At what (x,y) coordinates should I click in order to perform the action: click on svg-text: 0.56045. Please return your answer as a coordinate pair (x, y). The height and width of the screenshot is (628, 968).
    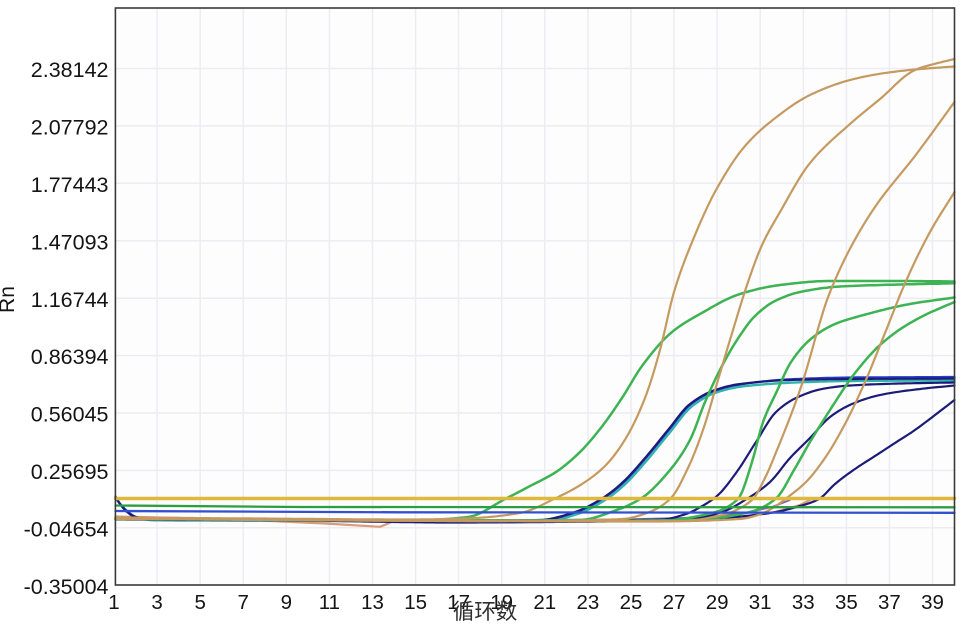
    Looking at the image, I should click on (70, 415).